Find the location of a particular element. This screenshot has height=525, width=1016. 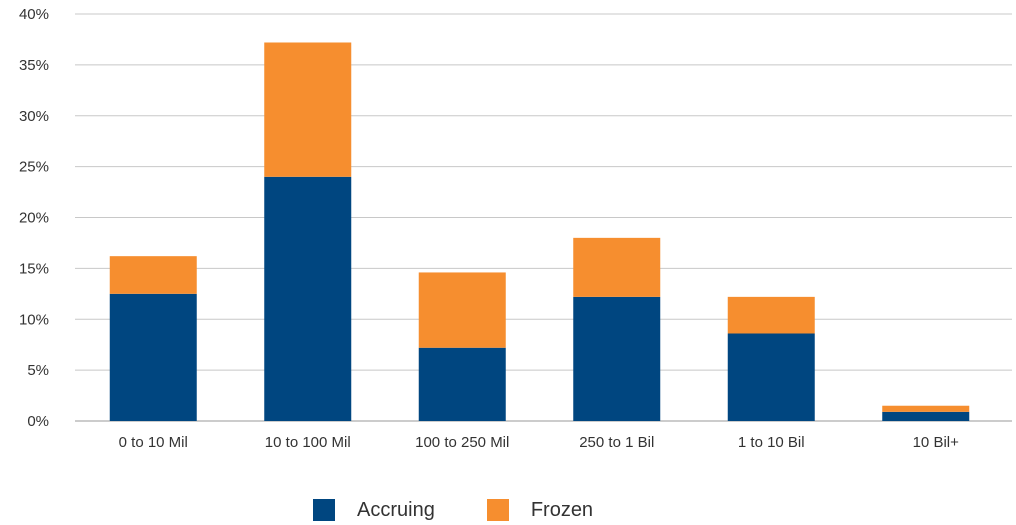

y-tick-label: 40% is located at coordinates (34, 14).